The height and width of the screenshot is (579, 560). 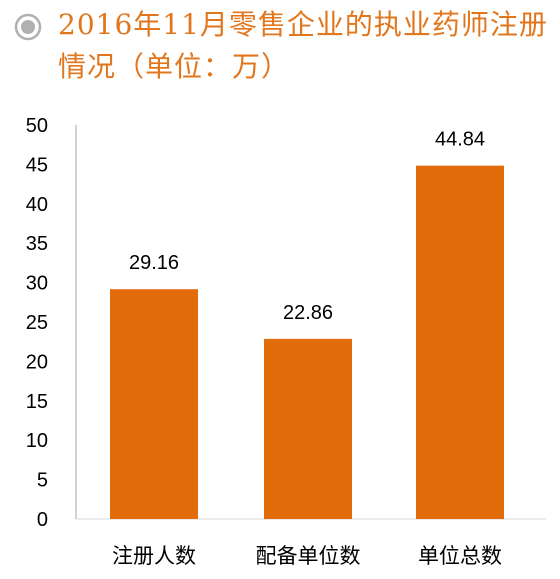 What do you see at coordinates (37, 126) in the screenshot?
I see `y-tick-label: 50` at bounding box center [37, 126].